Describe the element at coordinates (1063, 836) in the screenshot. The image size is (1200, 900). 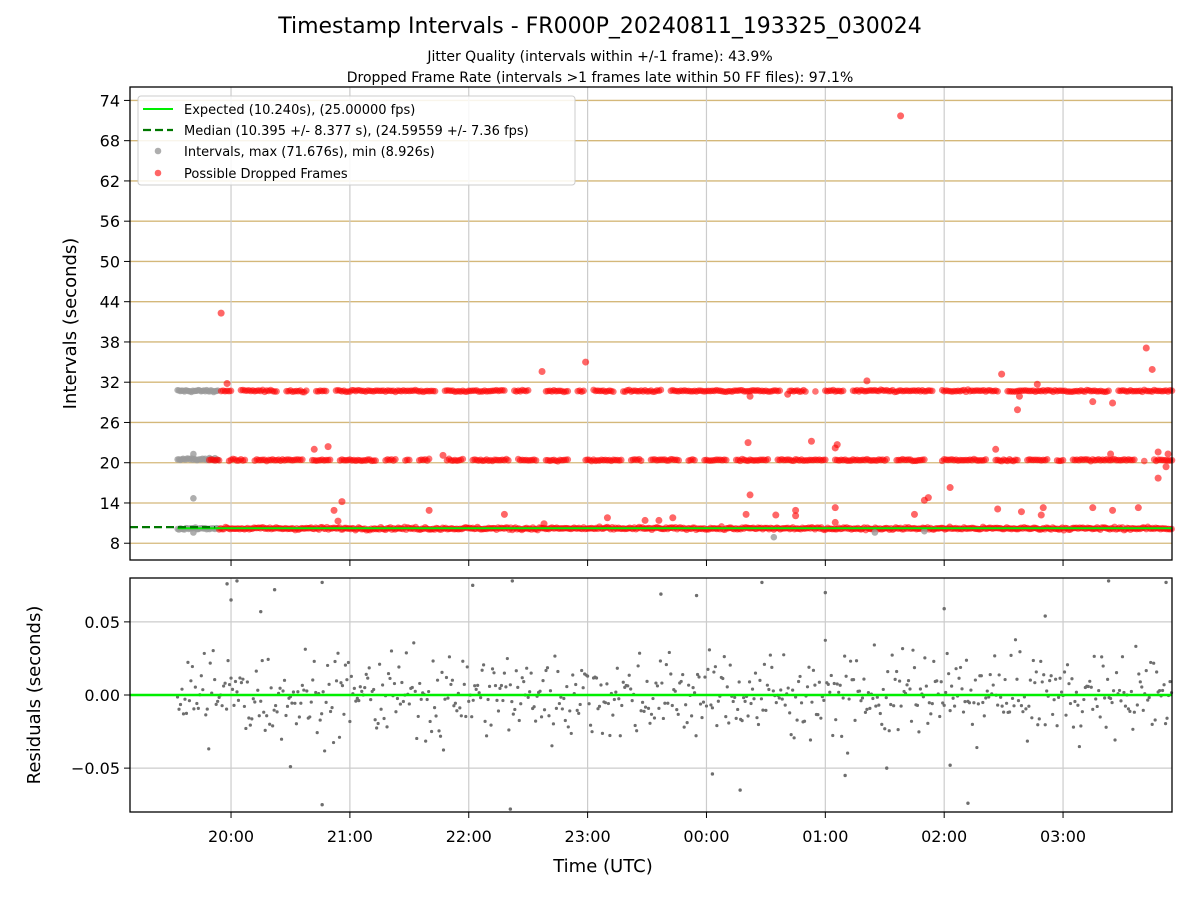
I see `bottom-xtick-label: 03:00` at that location.